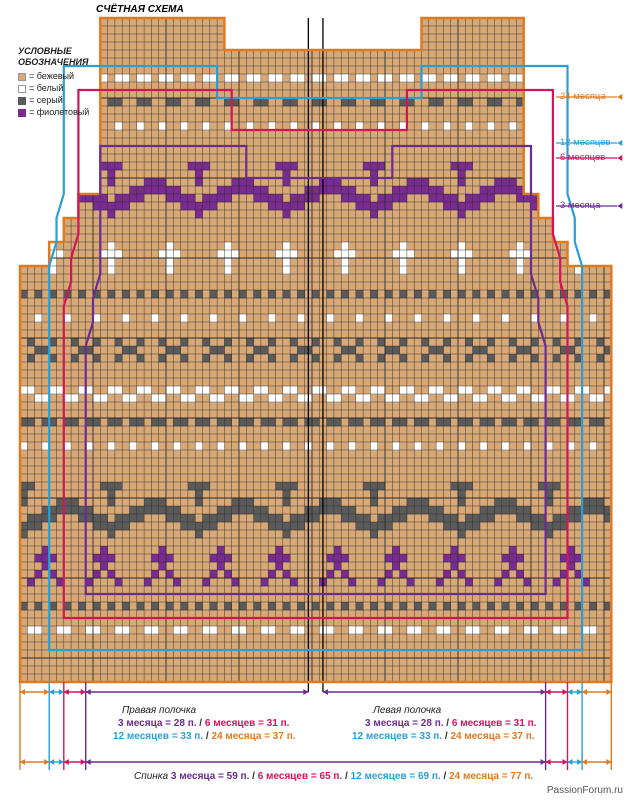  I want to click on dim-top-blue-r-head-right, so click(580, 692).